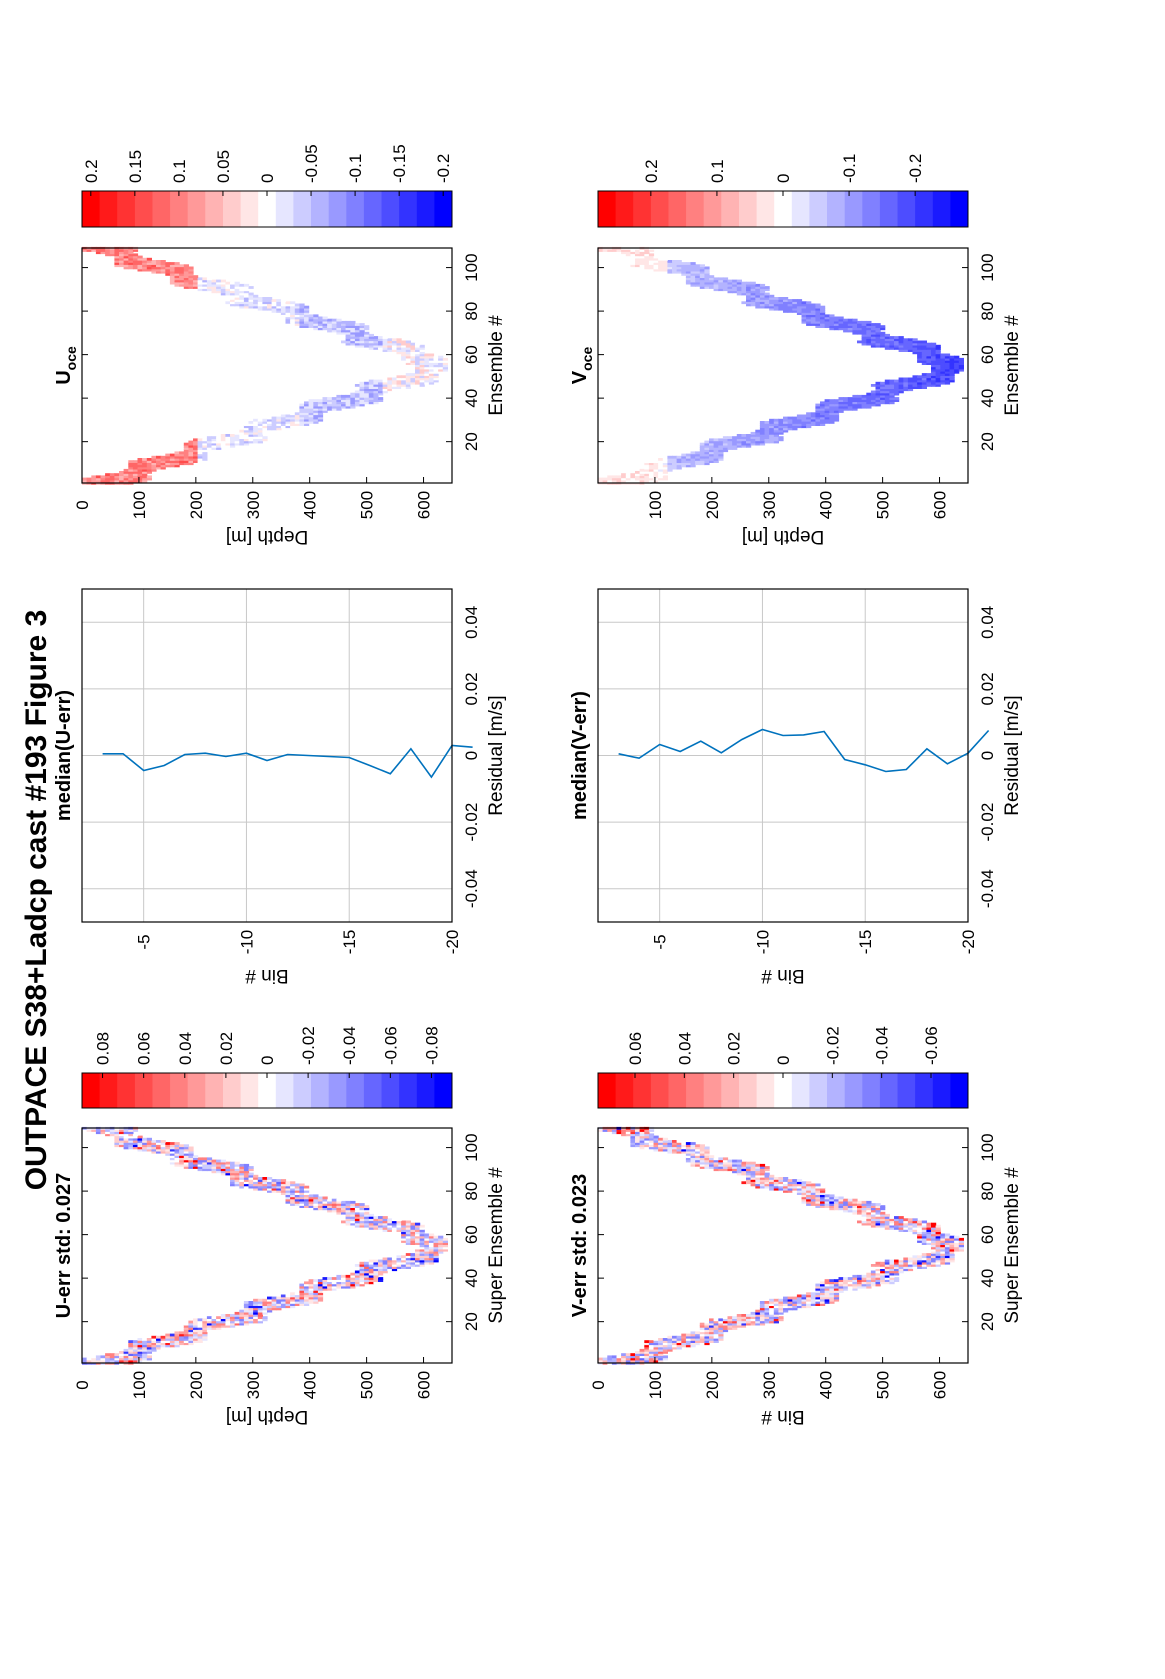 The height and width of the screenshot is (1679, 1165). What do you see at coordinates (64, 1246) in the screenshot?
I see `panel-title-text: U-err std: 0.027` at bounding box center [64, 1246].